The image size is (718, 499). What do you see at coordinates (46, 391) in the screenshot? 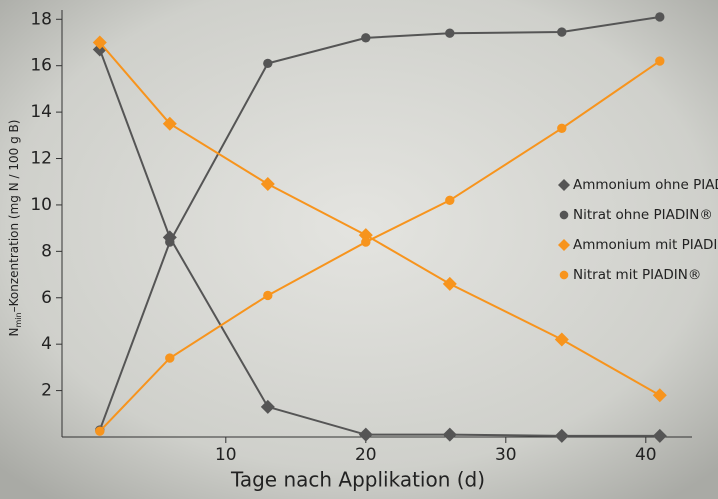
I see `y-tick-label: 2` at bounding box center [46, 391].